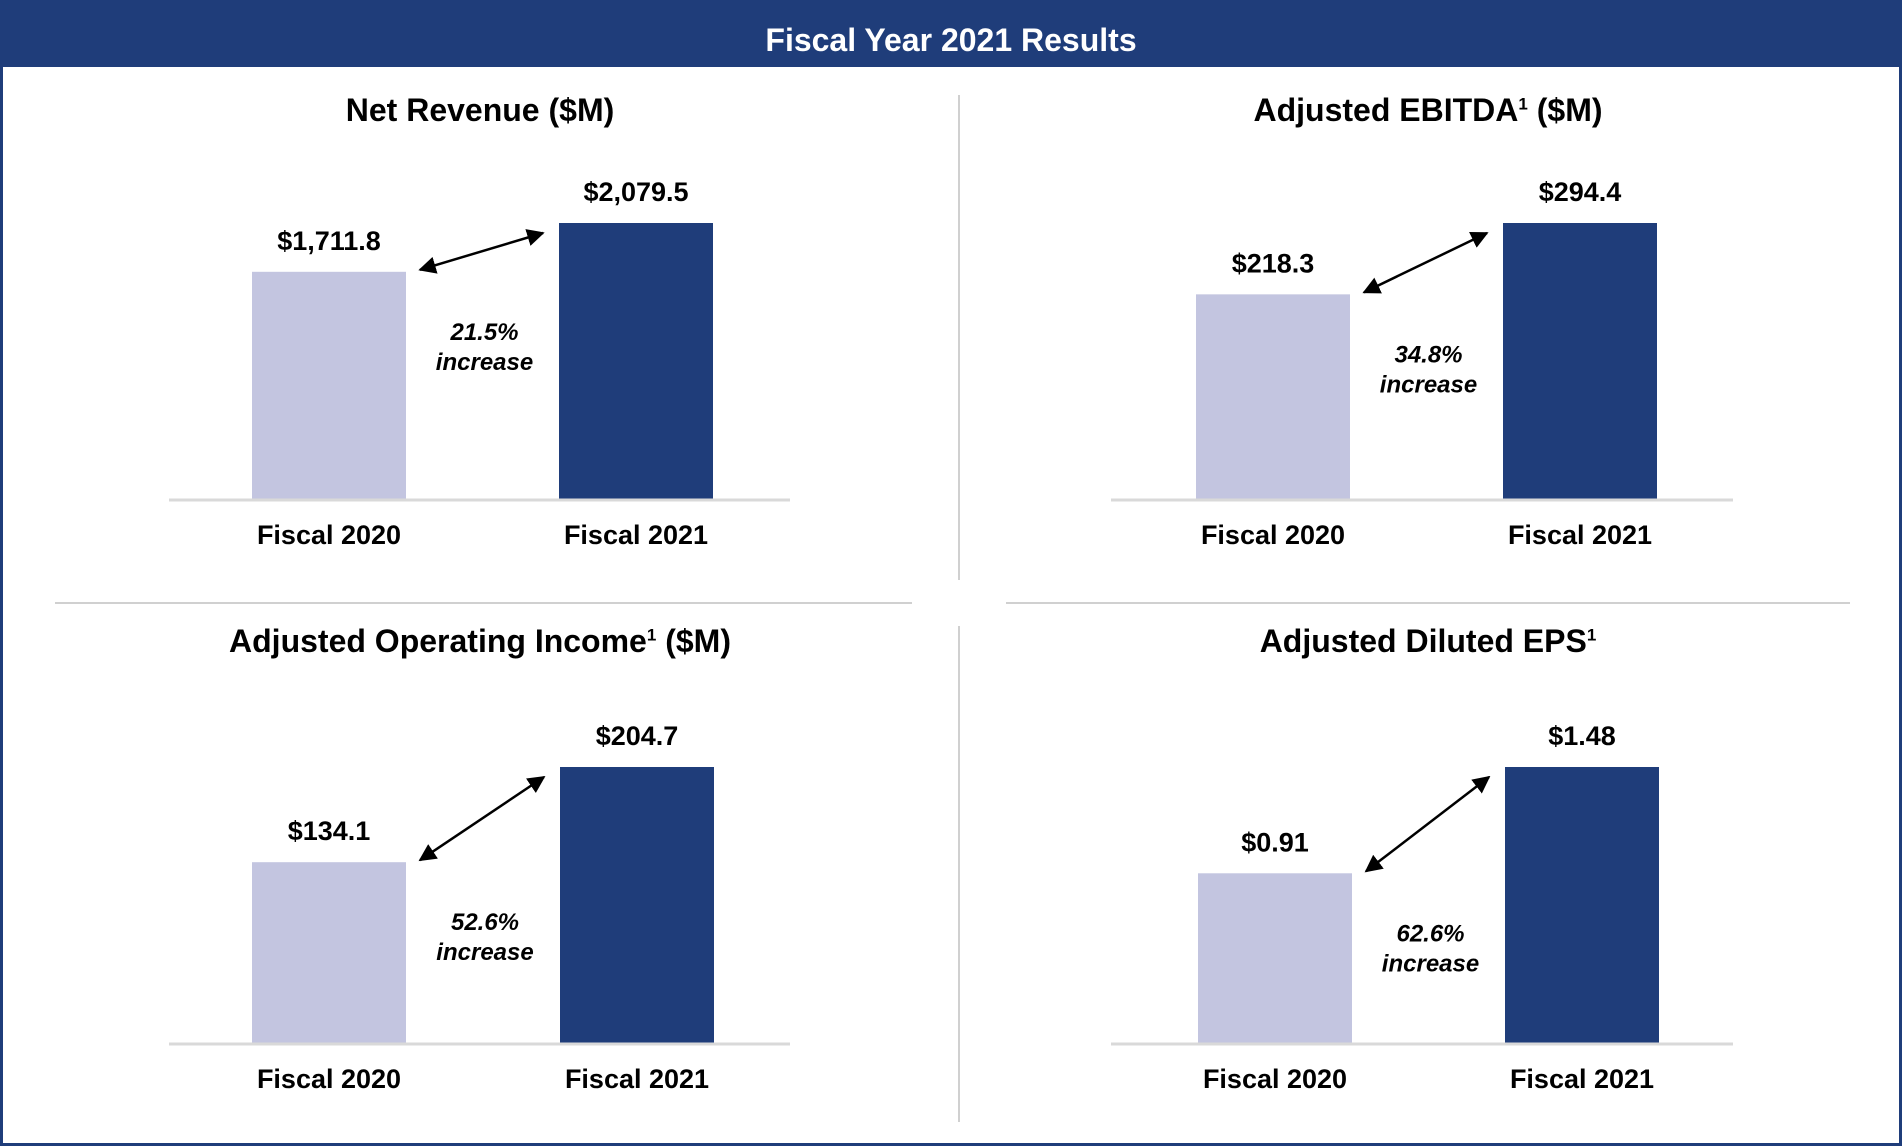 The height and width of the screenshot is (1146, 1902). Describe the element at coordinates (637, 736) in the screenshot. I see `data-label: $204.7` at that location.